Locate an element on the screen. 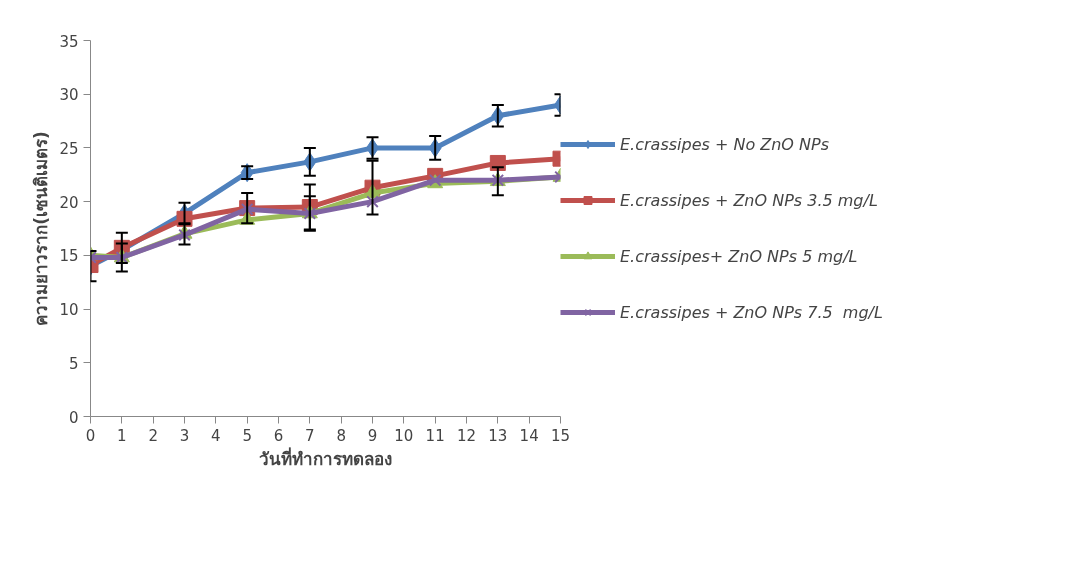 The height and width of the screenshot is (581, 1074). x-tick-label: 3 is located at coordinates (184, 435).